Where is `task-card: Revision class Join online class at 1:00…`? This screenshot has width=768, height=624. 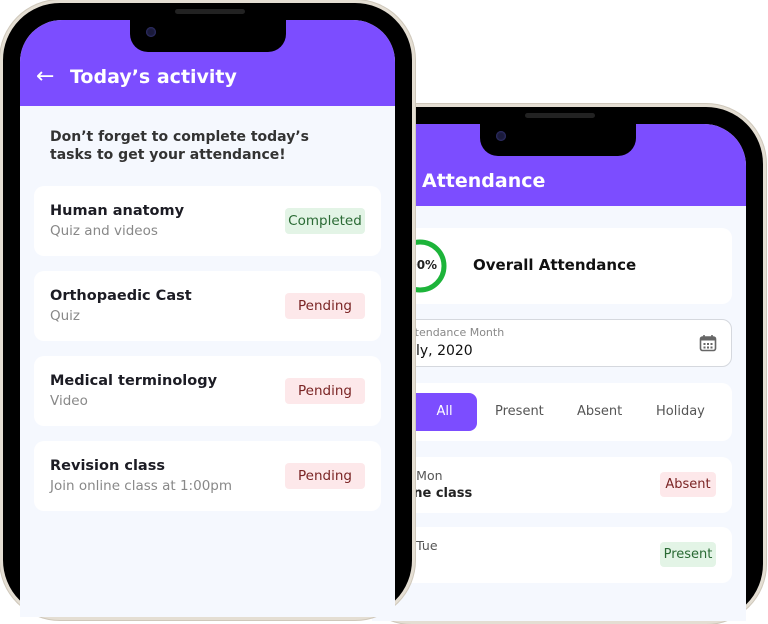 task-card: Revision class Join online class at 1:00… is located at coordinates (207, 476).